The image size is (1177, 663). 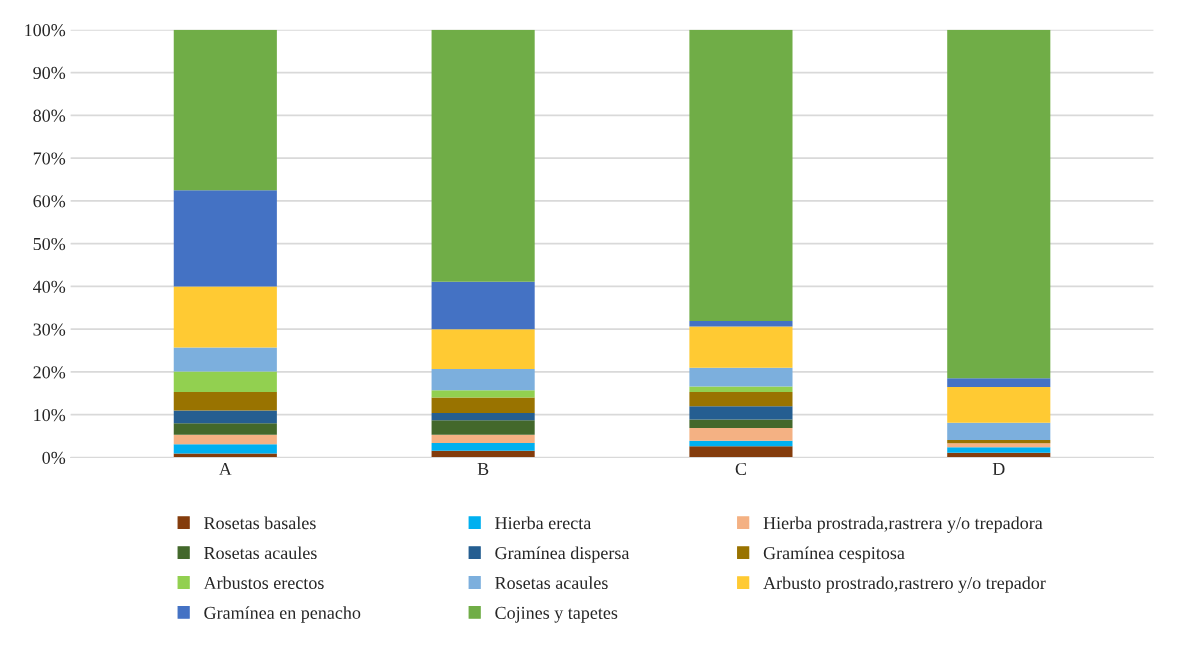 What do you see at coordinates (903, 524) in the screenshot?
I see `legend-label: Hierba prostrada,rastrera y/o trepadora` at bounding box center [903, 524].